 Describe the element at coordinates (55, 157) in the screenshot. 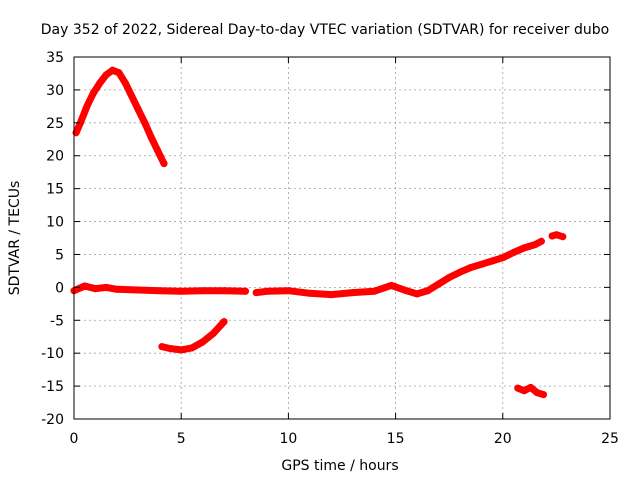

I see `y-tick-label: 20` at that location.